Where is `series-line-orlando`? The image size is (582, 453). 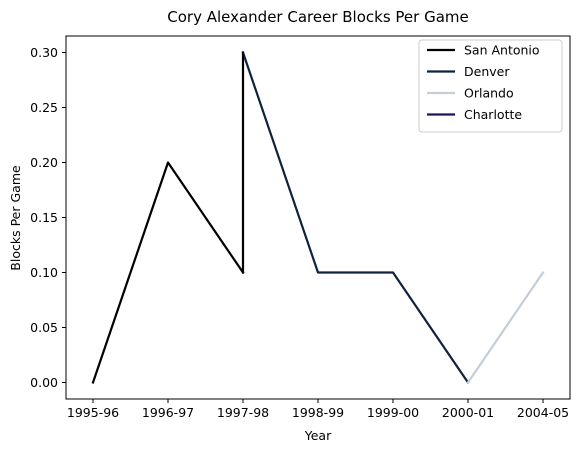
series-line-orlando is located at coordinates (505, 327).